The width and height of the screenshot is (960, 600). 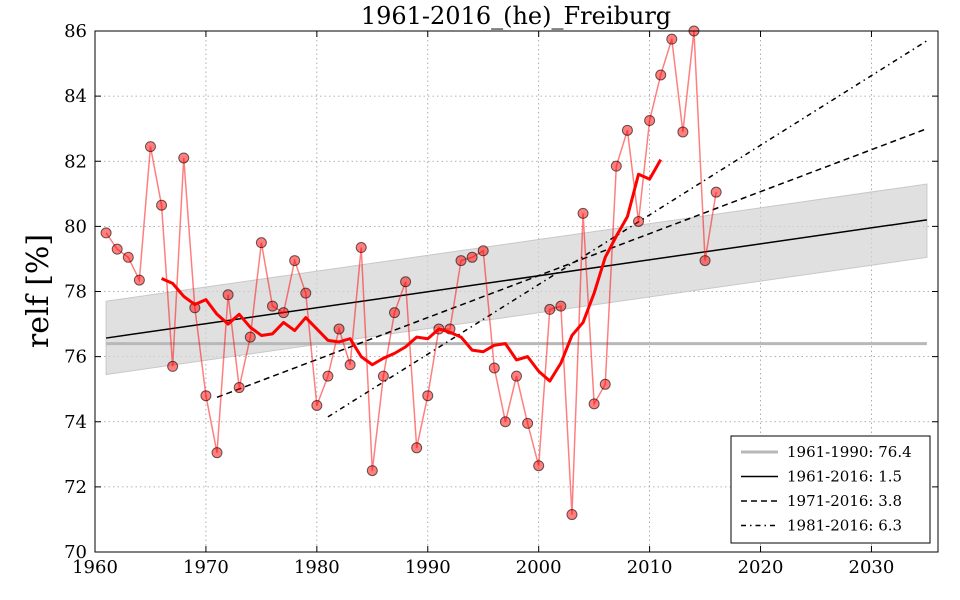 I want to click on legend-box, so click(x=830, y=489).